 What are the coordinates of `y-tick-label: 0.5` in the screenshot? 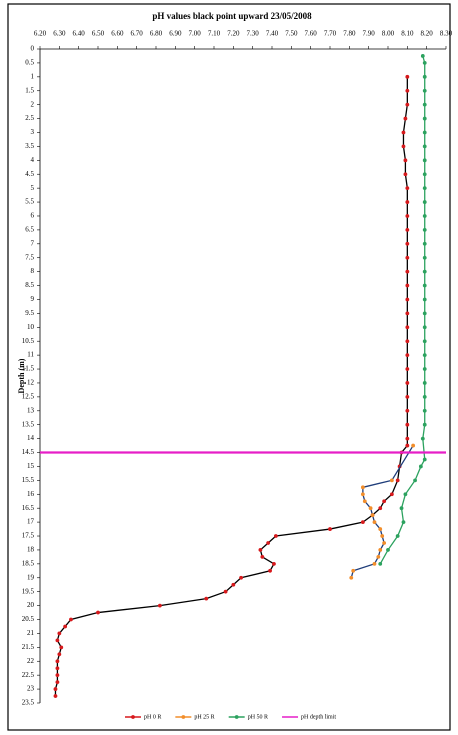 It's located at (29, 63).